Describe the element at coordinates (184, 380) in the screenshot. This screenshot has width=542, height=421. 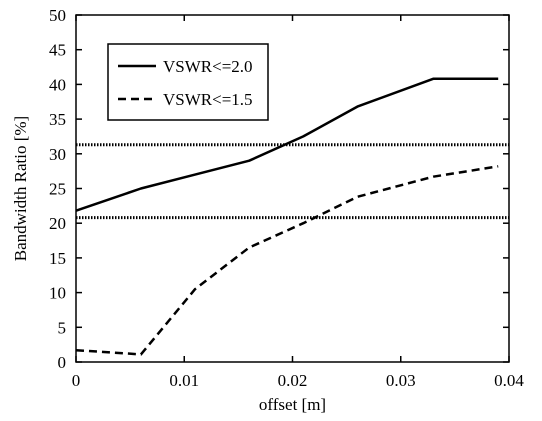
I see `x-tick-label: 0.01` at that location.